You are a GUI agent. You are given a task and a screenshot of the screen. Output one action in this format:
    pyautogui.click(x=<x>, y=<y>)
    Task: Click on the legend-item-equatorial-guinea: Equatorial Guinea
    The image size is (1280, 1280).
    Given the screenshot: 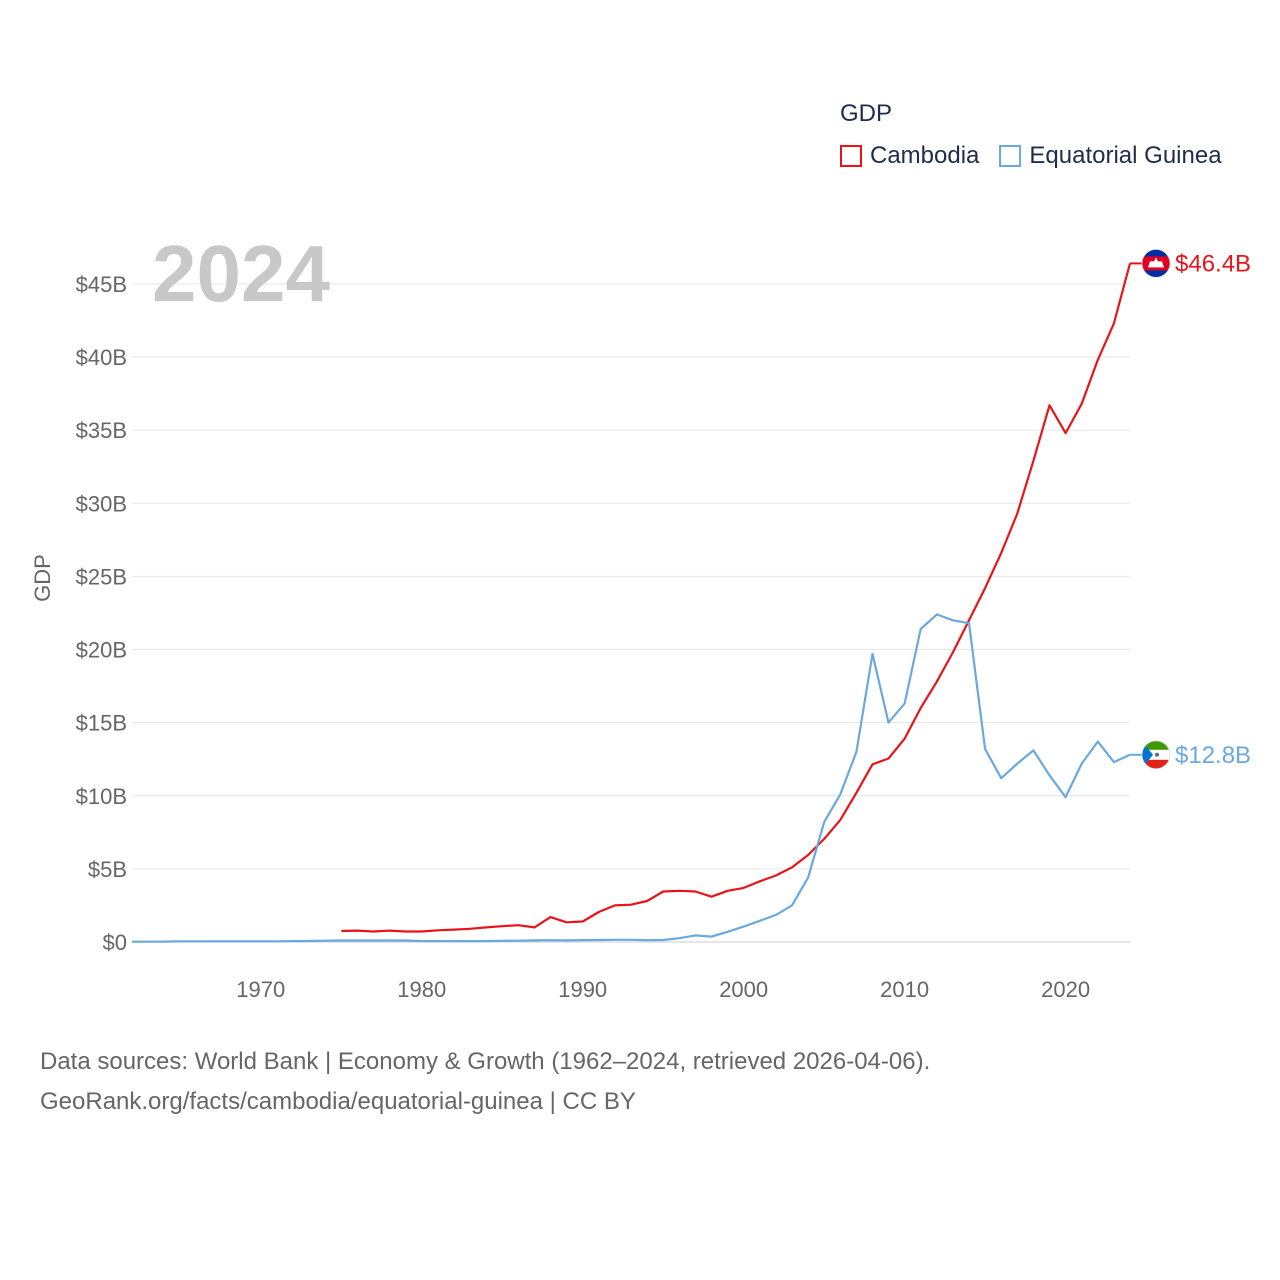 What is the action you would take?
    pyautogui.click(x=1110, y=156)
    